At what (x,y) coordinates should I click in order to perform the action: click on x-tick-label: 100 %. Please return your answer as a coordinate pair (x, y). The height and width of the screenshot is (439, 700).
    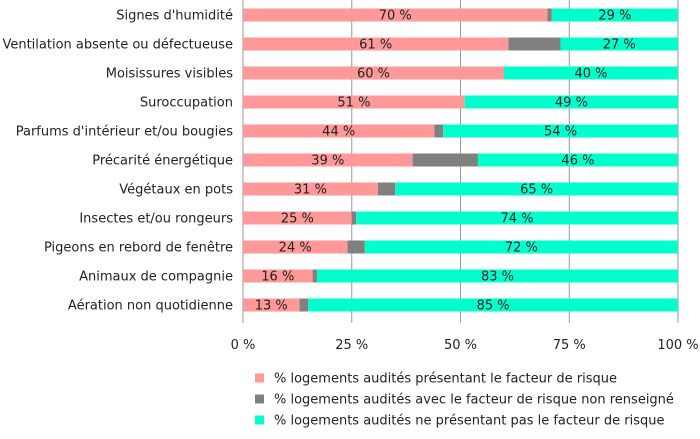
    Looking at the image, I should click on (677, 345).